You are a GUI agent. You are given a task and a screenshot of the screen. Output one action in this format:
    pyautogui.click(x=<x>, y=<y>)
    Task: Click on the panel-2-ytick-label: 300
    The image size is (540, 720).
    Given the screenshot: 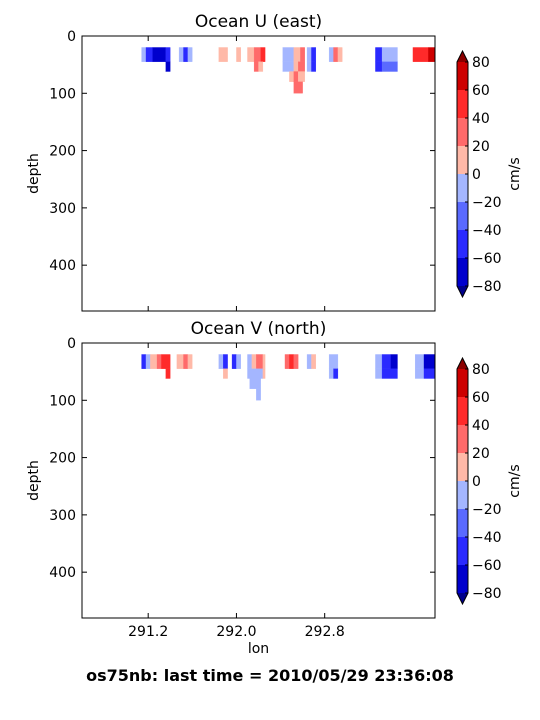 What is the action you would take?
    pyautogui.click(x=62, y=516)
    